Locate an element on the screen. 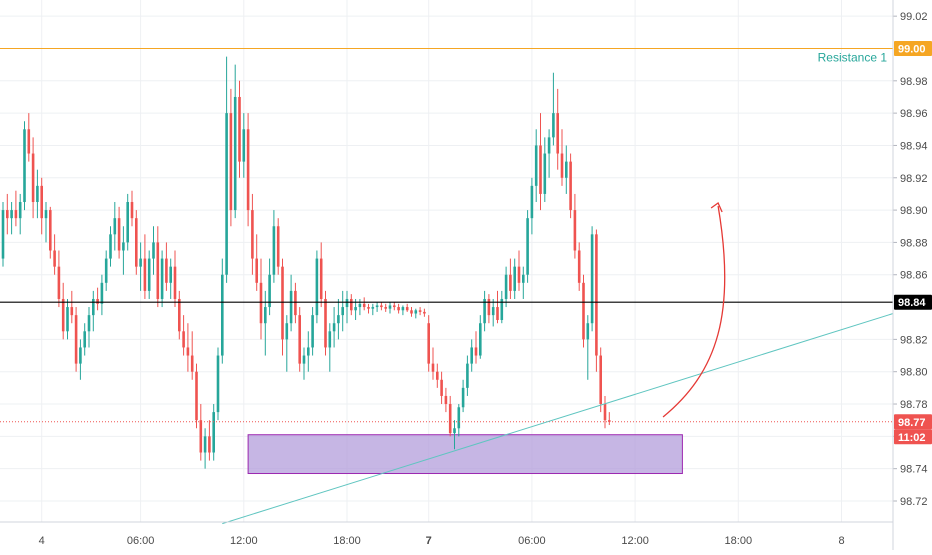 This screenshot has width=932, height=555. y-tick-label: 98.82 is located at coordinates (914, 340).